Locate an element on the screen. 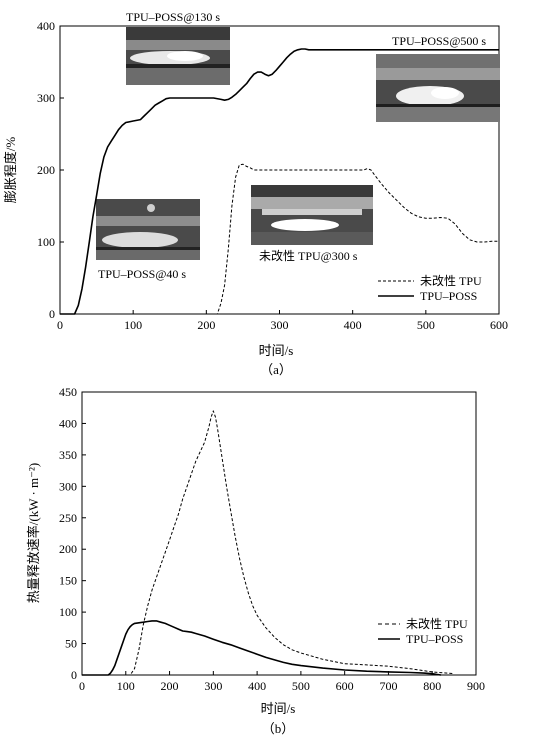  chart-b-ytick-label: 300 is located at coordinates (68, 486).